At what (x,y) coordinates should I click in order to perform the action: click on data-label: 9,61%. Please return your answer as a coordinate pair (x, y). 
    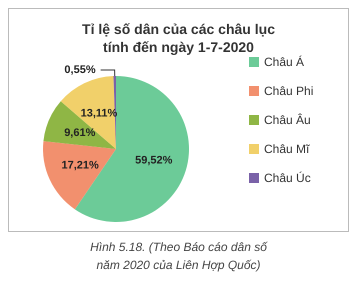
    Looking at the image, I should click on (80, 133).